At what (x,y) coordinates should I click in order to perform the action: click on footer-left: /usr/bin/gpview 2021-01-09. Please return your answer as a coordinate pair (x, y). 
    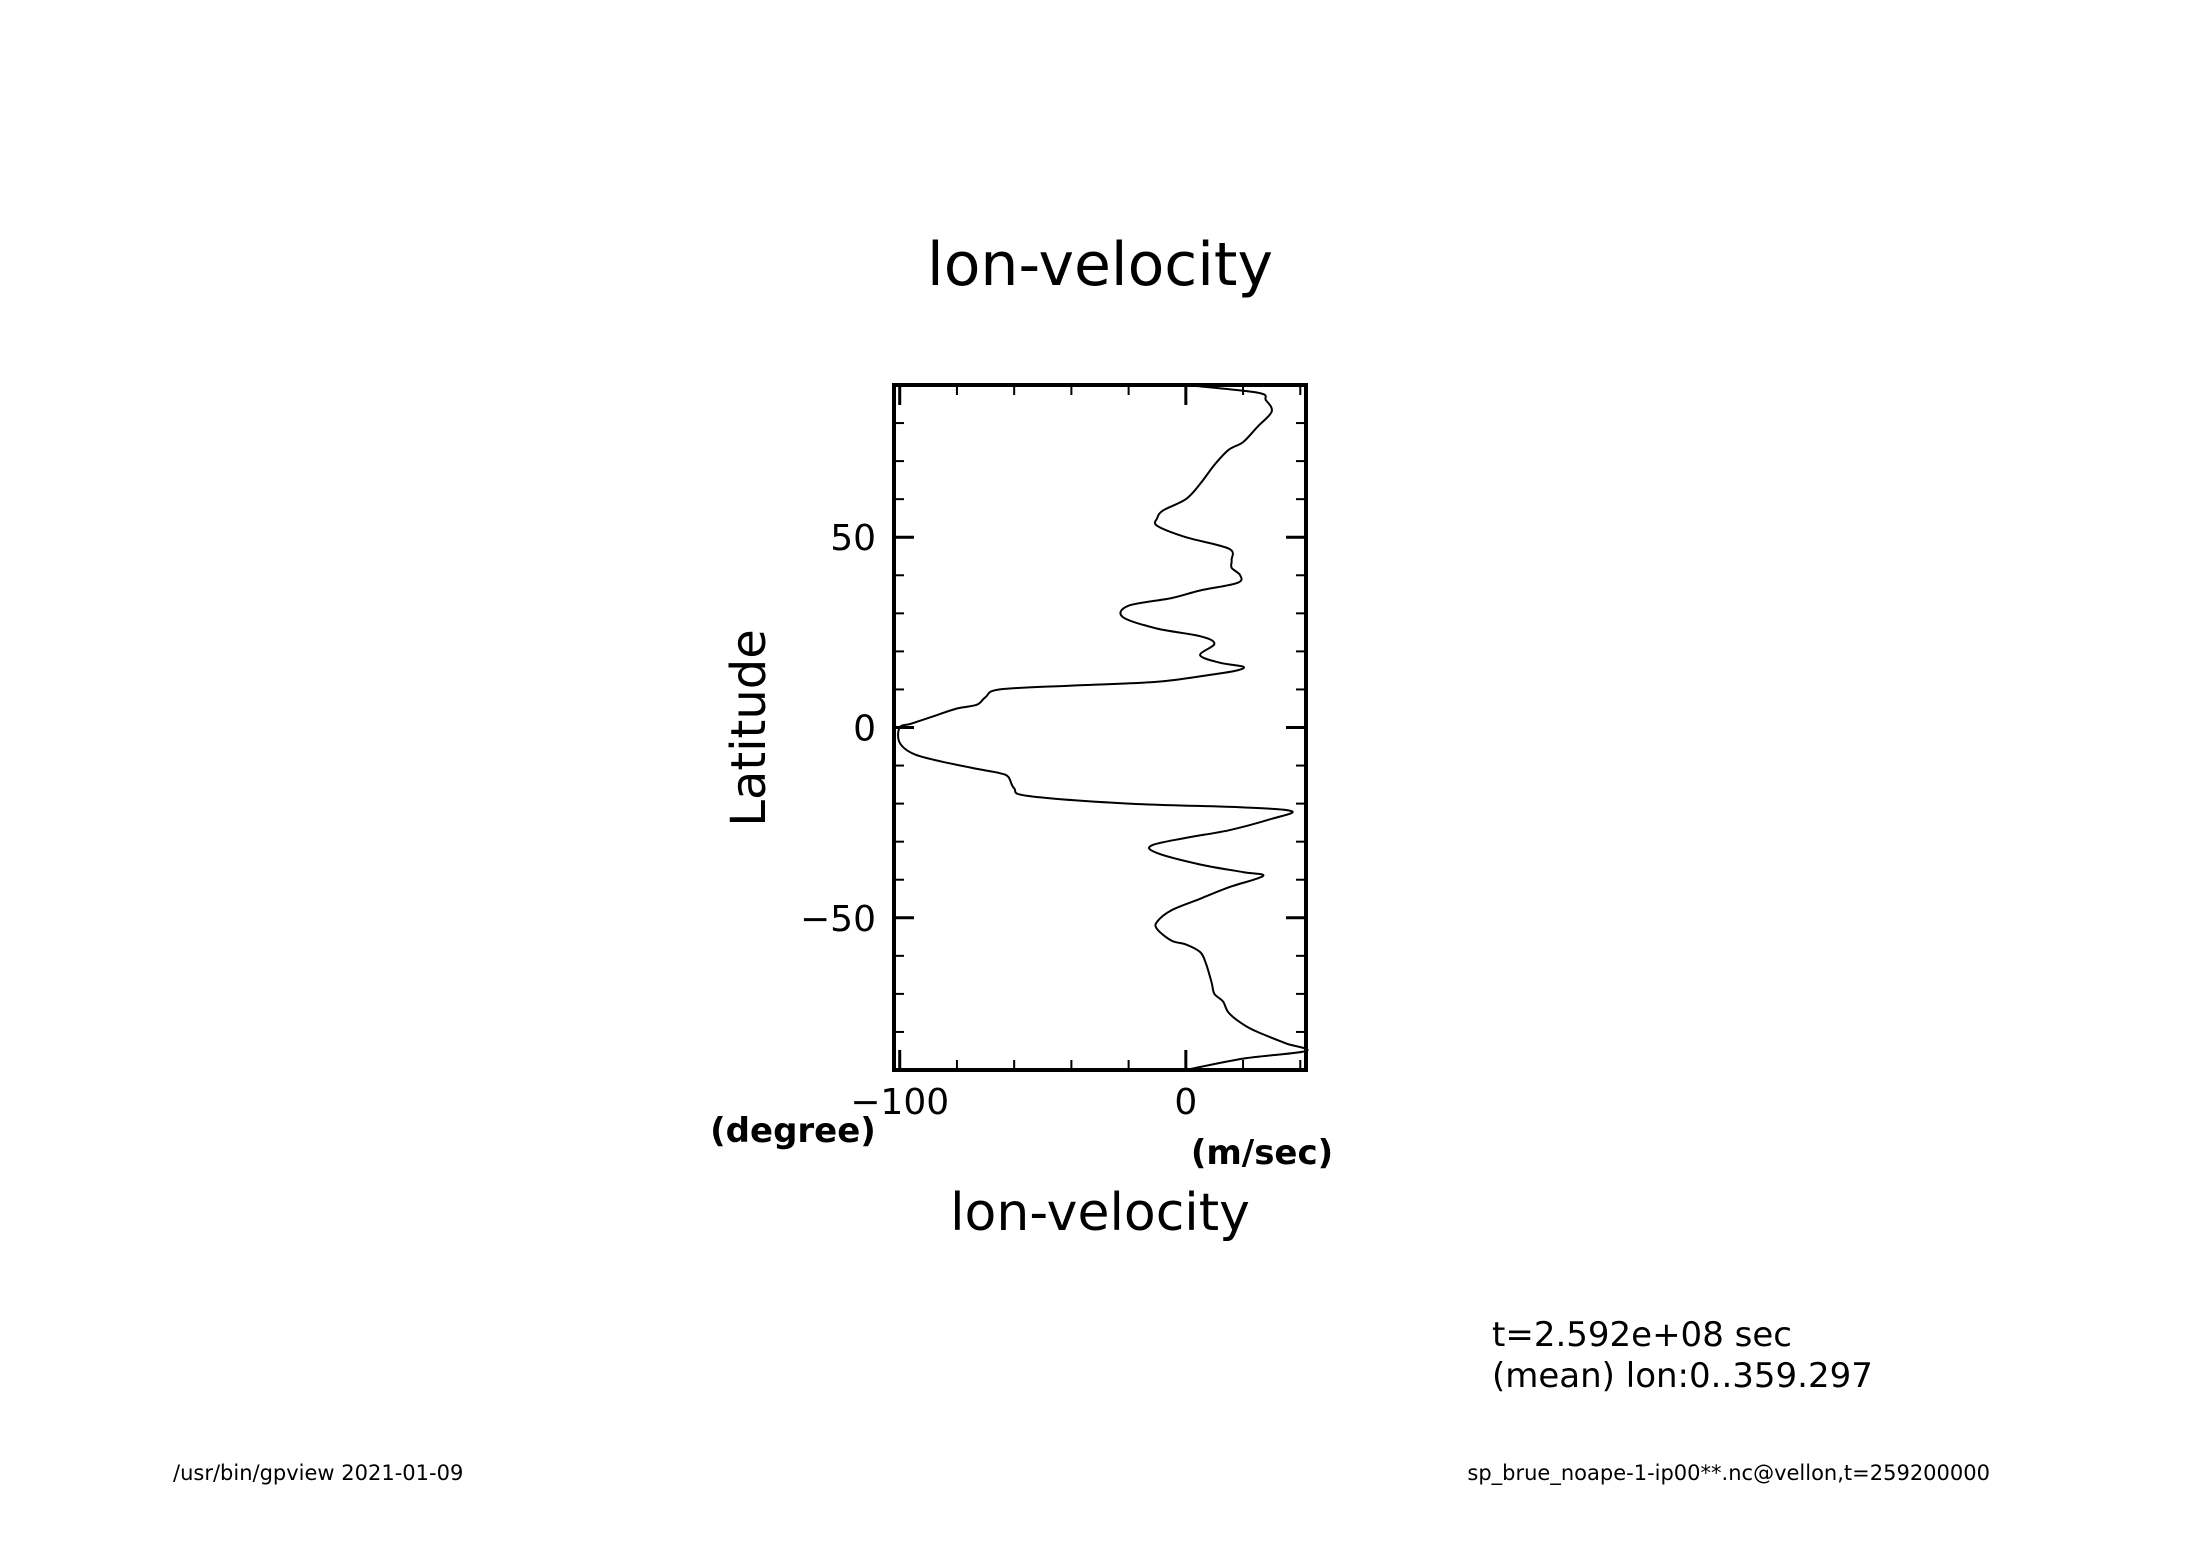
    Looking at the image, I should click on (318, 1473).